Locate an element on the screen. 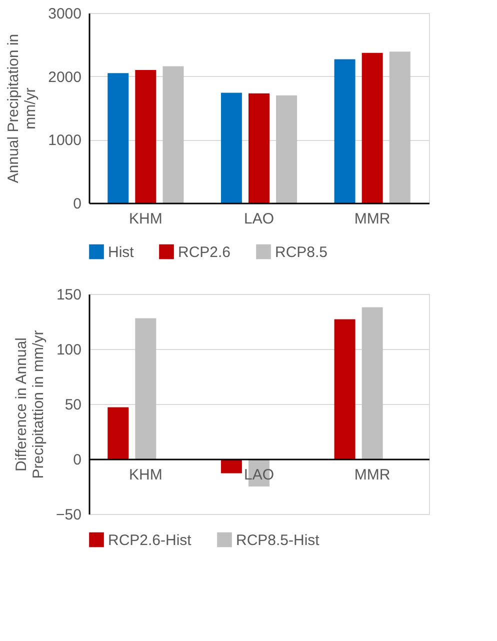 The height and width of the screenshot is (641, 497). legend-label: Hist is located at coordinates (121, 252).